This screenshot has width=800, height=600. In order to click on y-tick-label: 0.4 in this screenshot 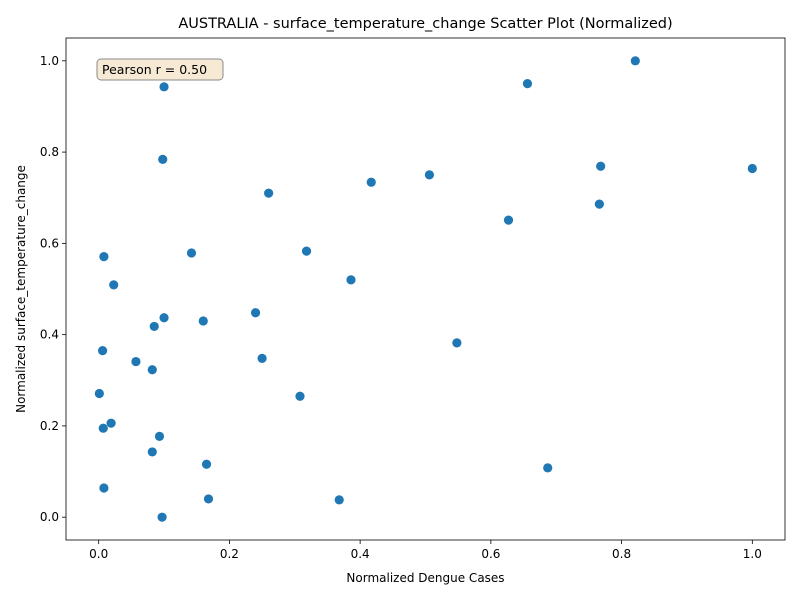, I will do `click(49, 335)`.